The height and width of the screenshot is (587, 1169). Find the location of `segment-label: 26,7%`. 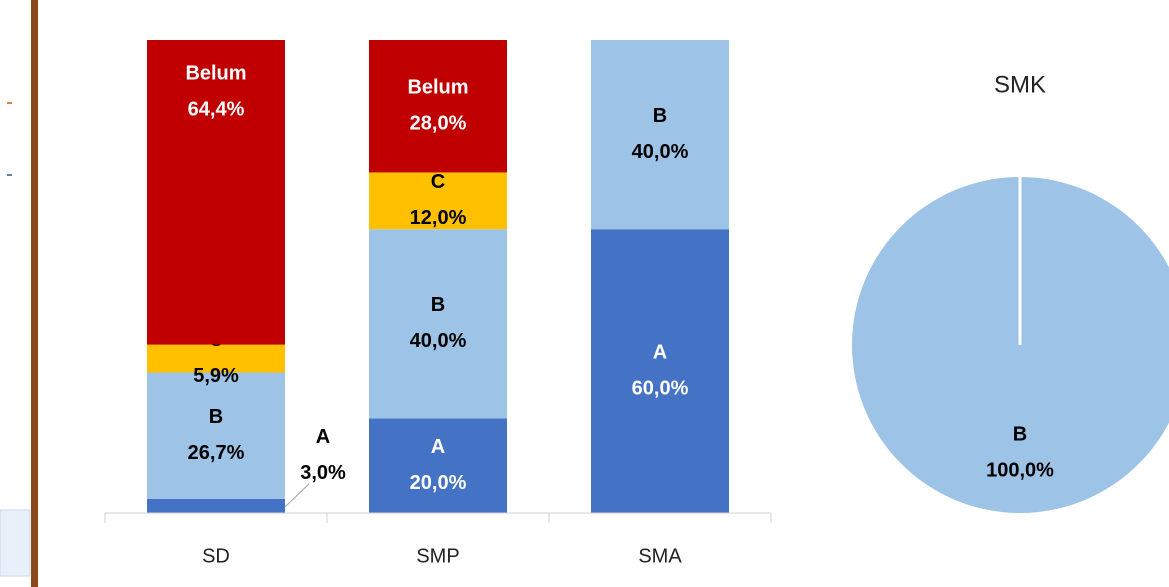

segment-label: 26,7% is located at coordinates (216, 453).